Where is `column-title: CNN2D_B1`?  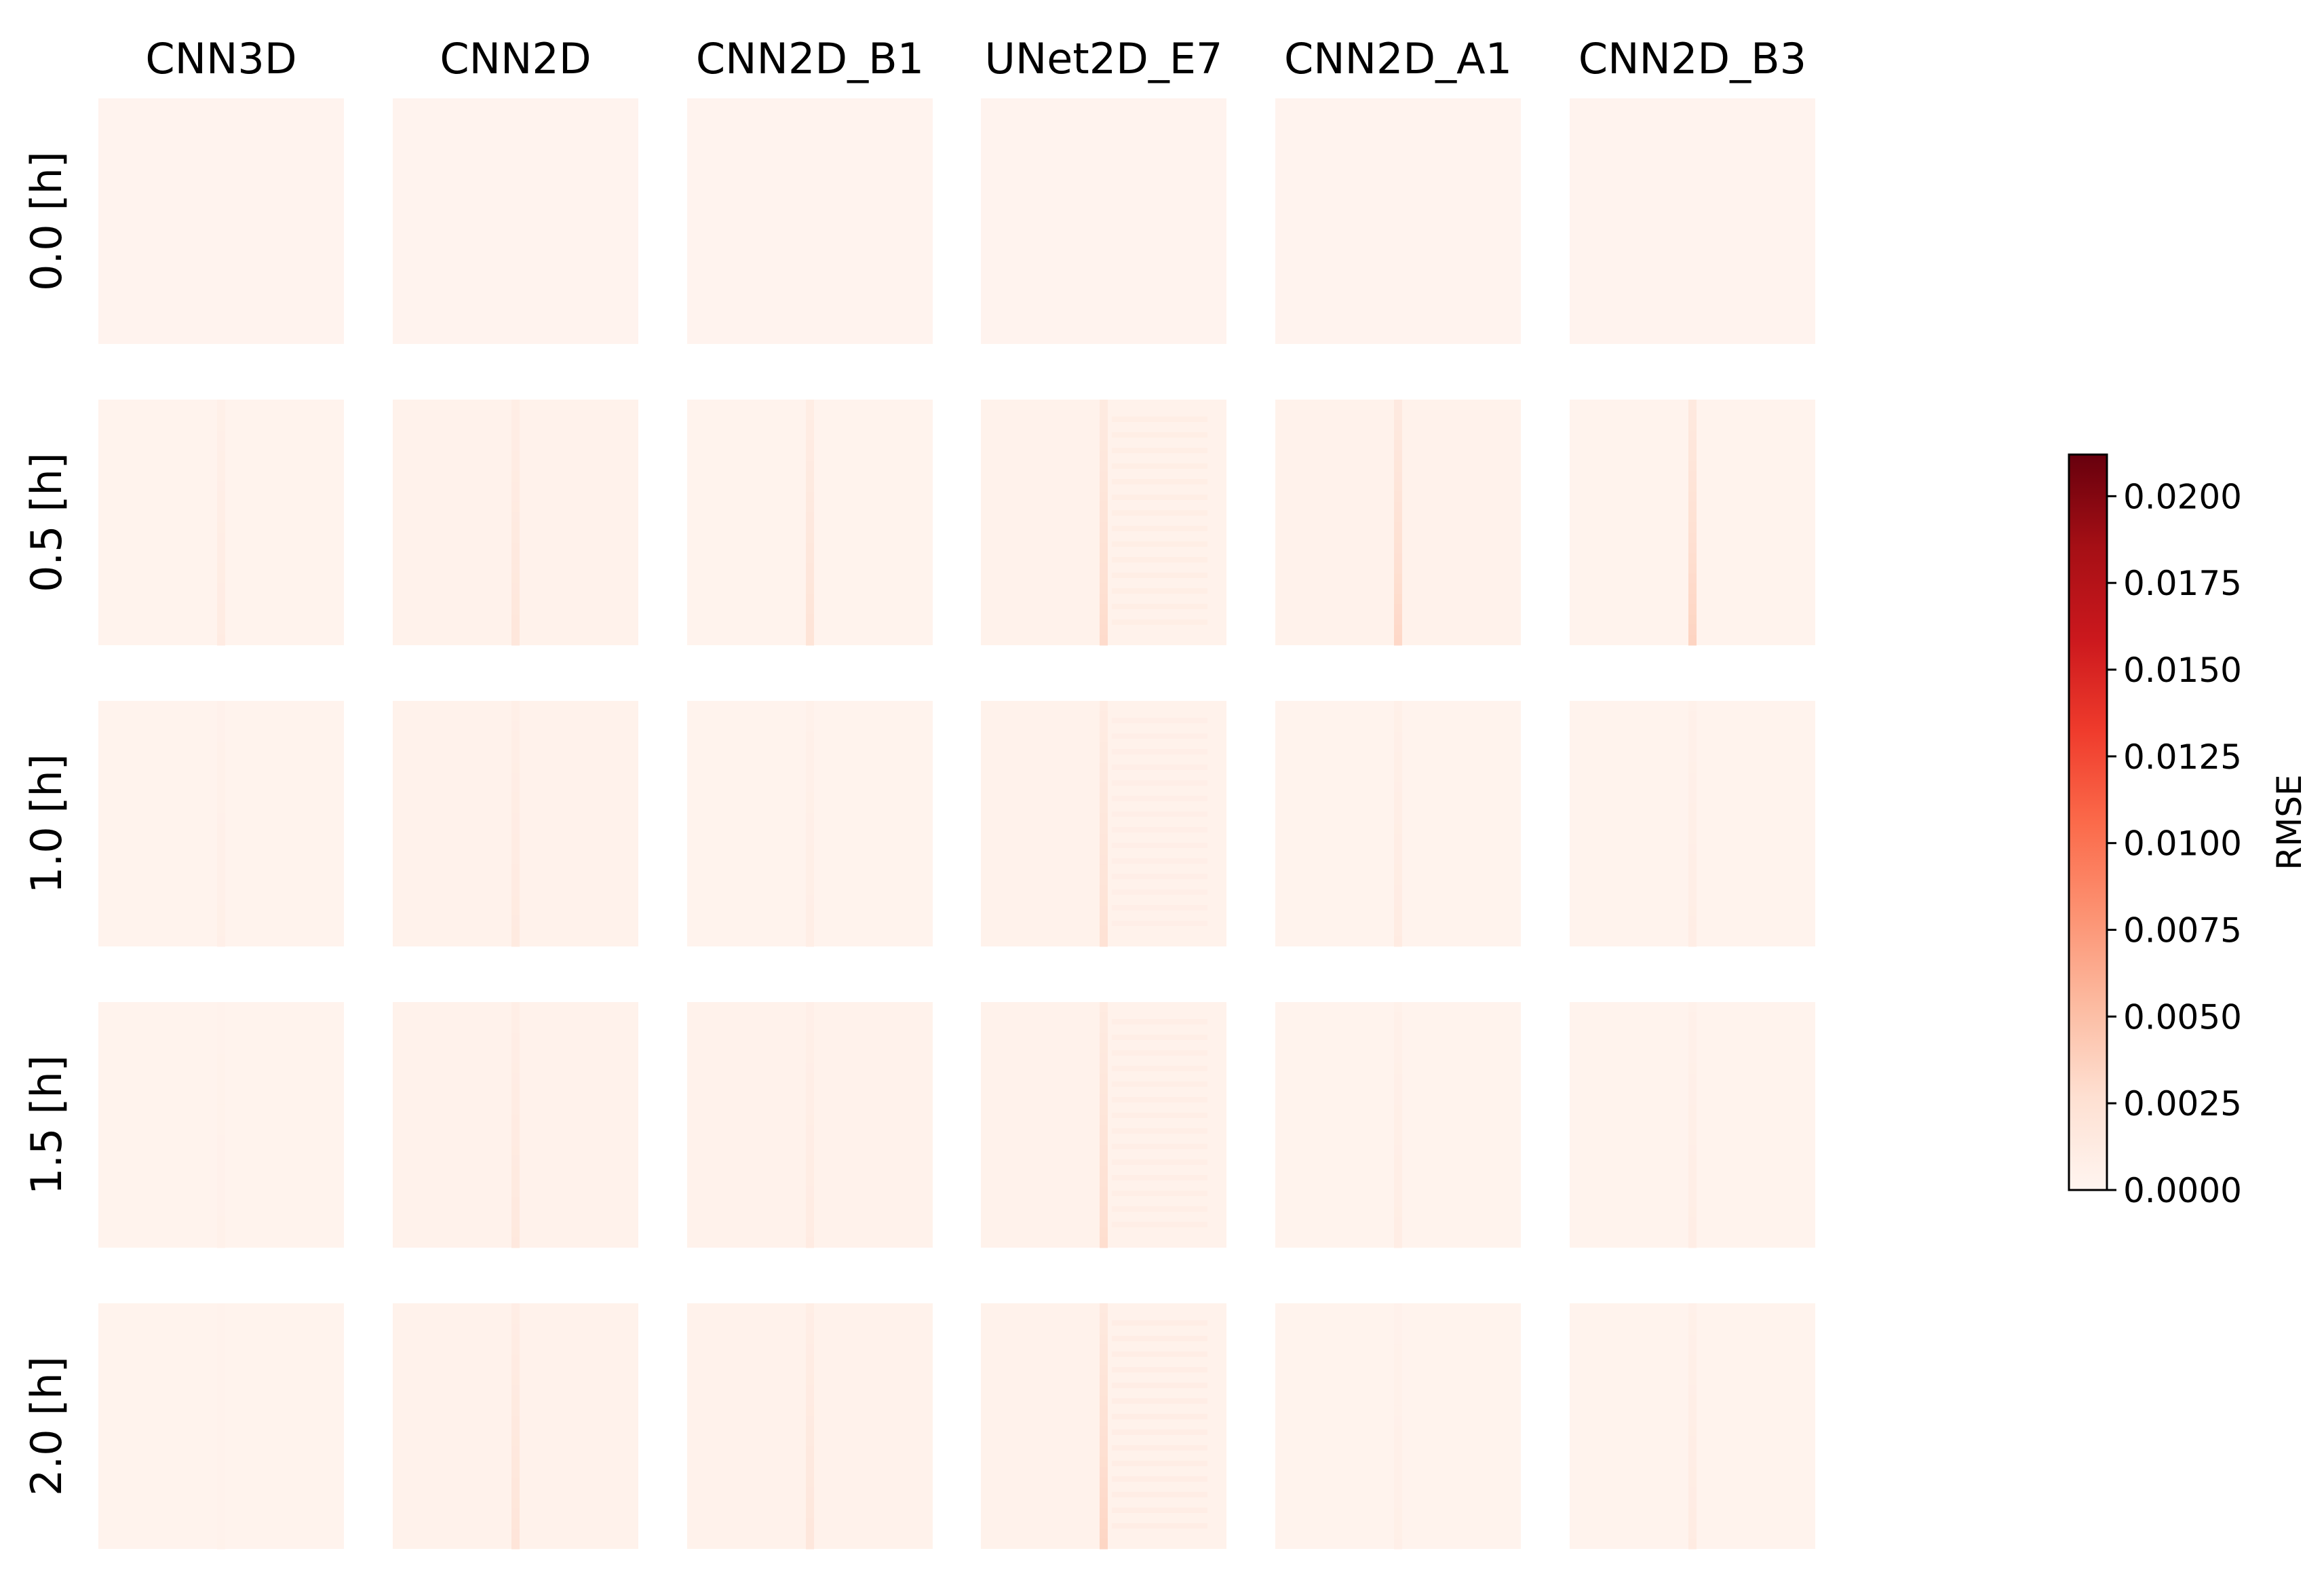
column-title: CNN2D_B1 is located at coordinates (810, 58).